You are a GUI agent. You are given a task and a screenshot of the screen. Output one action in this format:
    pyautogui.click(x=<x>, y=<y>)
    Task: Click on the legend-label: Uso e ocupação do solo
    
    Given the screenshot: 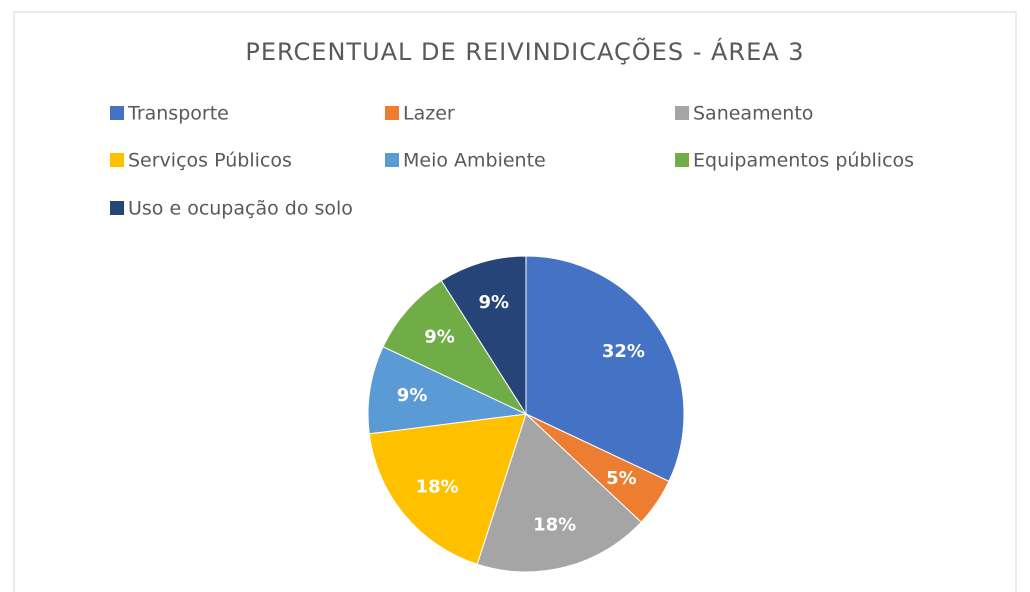 What is the action you would take?
    pyautogui.click(x=240, y=209)
    